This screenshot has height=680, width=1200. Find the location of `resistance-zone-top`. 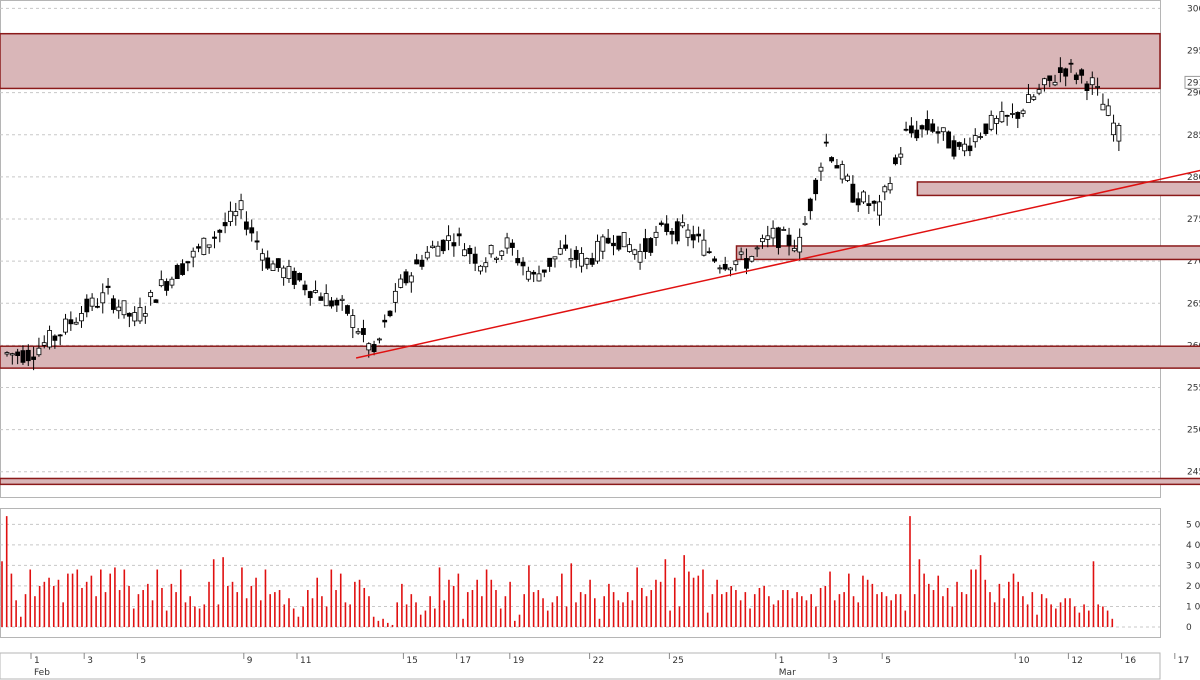

resistance-zone-top is located at coordinates (580, 61).